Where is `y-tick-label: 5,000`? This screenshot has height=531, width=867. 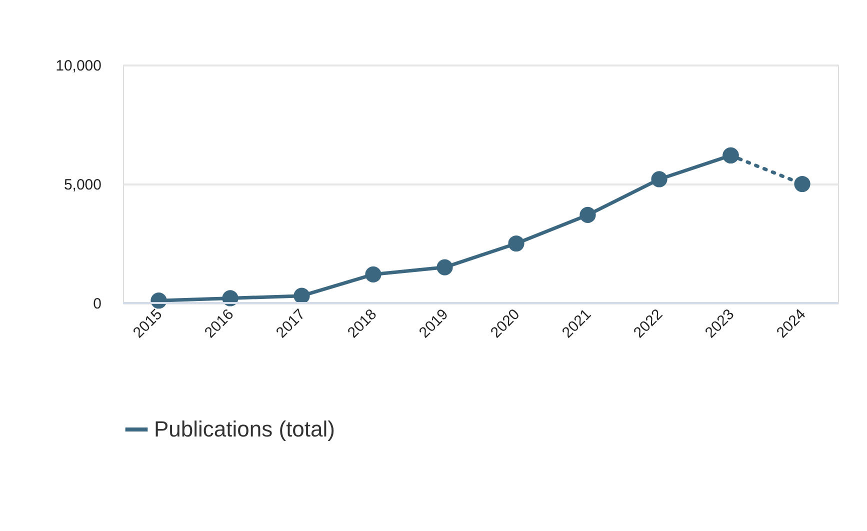 y-tick-label: 5,000 is located at coordinates (83, 185).